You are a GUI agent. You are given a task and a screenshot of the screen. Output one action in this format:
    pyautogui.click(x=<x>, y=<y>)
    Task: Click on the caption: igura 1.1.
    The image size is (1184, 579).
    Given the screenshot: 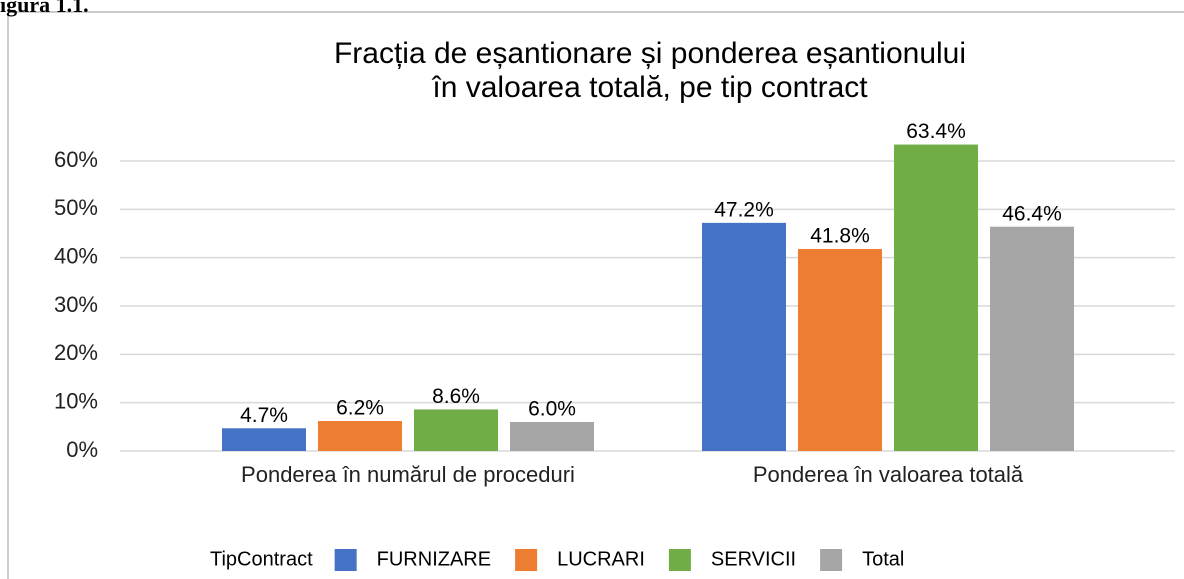 What is the action you would take?
    pyautogui.click(x=44, y=8)
    